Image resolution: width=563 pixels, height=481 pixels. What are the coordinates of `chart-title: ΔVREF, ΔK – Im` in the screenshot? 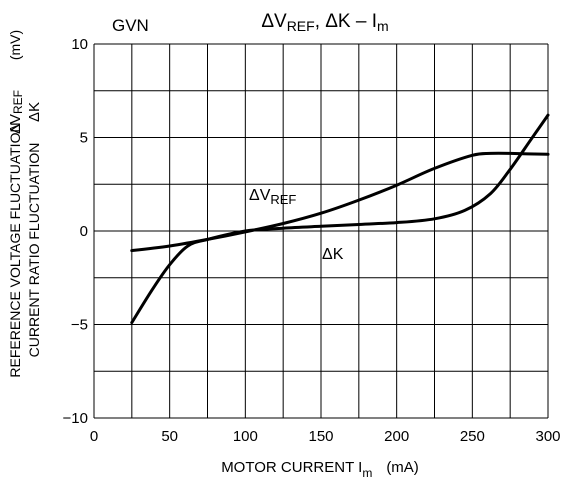 It's located at (324, 22).